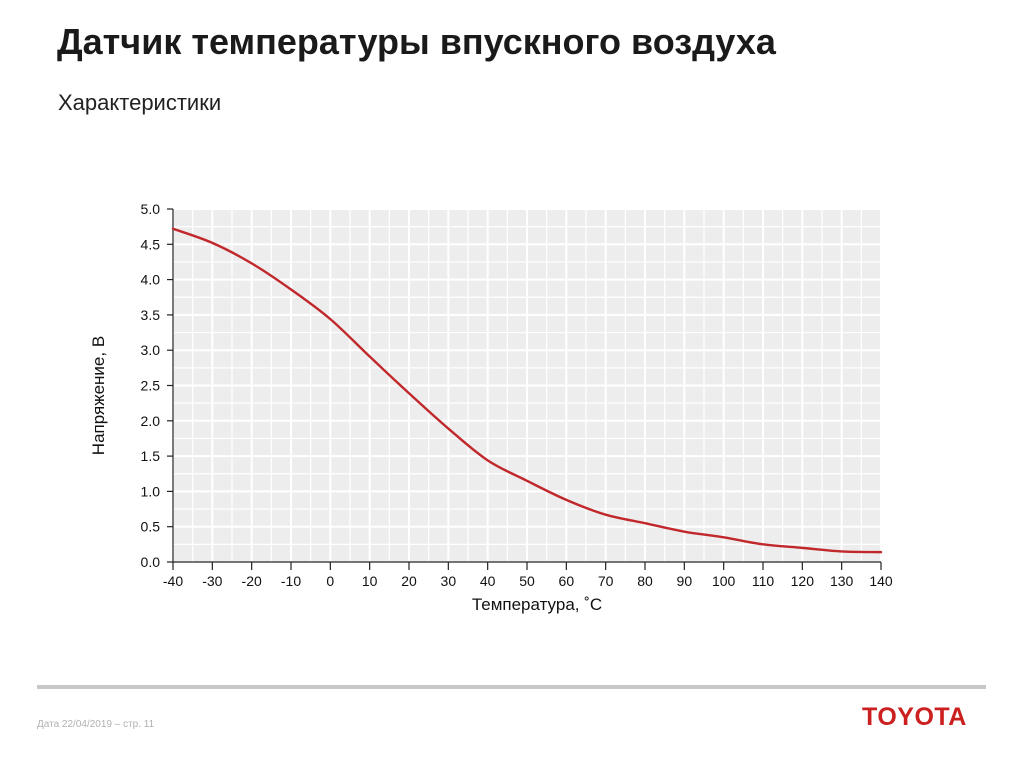  What do you see at coordinates (537, 604) in the screenshot?
I see `x-axis-label: Температура, ˚С` at bounding box center [537, 604].